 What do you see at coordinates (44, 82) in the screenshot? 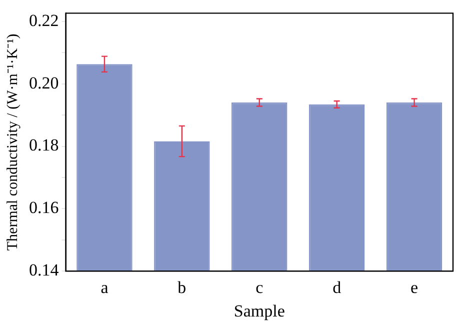
I see `text: 0.20` at bounding box center [44, 82].